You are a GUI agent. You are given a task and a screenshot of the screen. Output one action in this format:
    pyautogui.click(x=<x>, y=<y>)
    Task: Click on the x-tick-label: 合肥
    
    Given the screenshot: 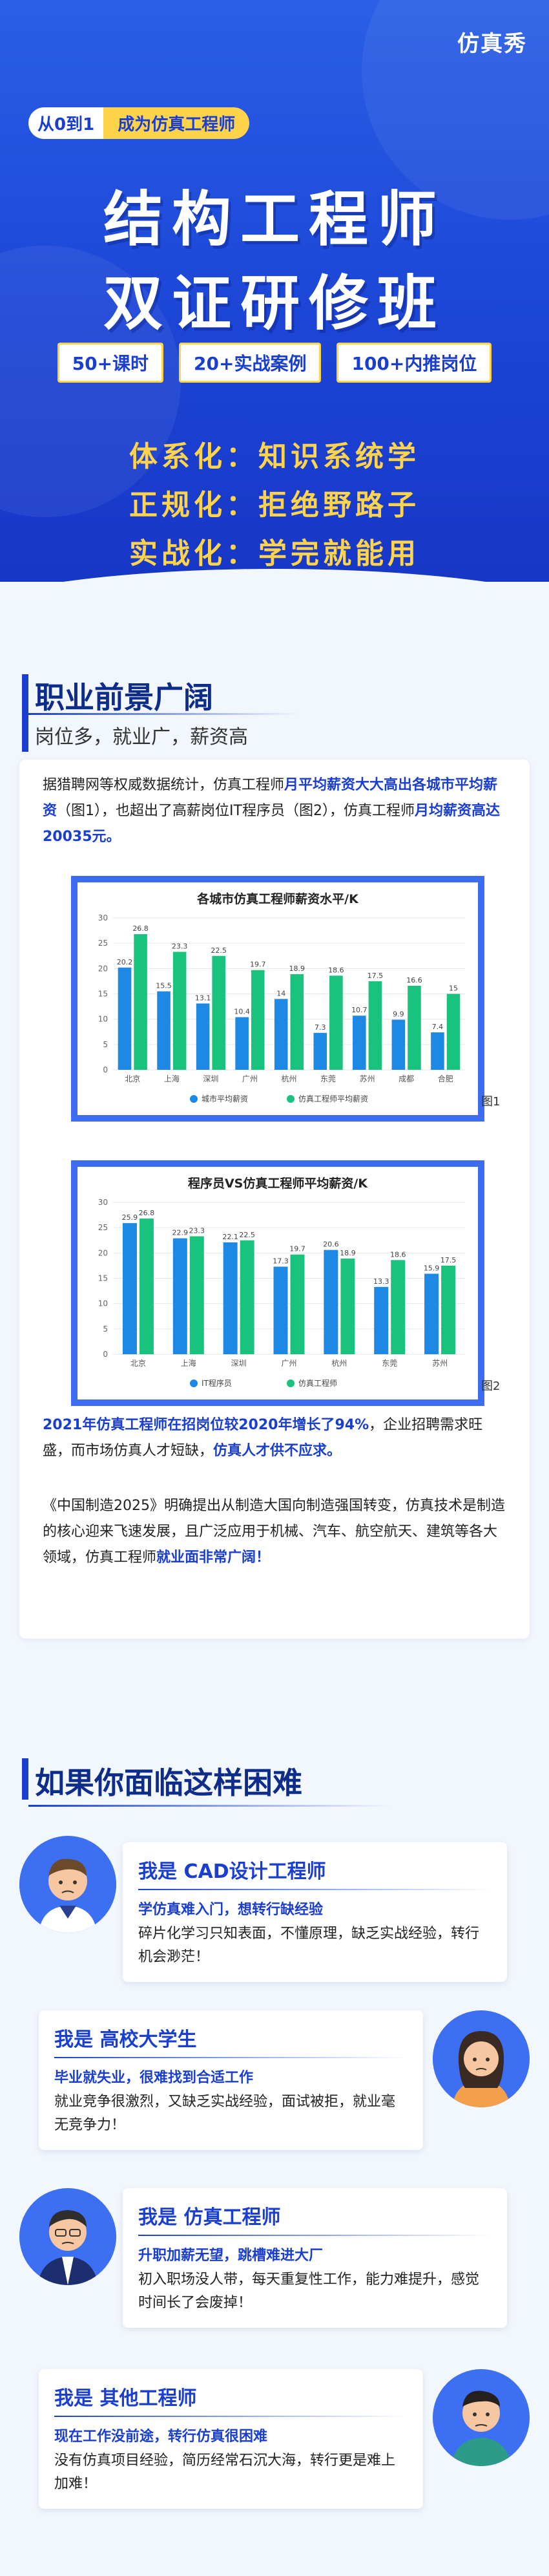 What is the action you would take?
    pyautogui.click(x=446, y=1078)
    